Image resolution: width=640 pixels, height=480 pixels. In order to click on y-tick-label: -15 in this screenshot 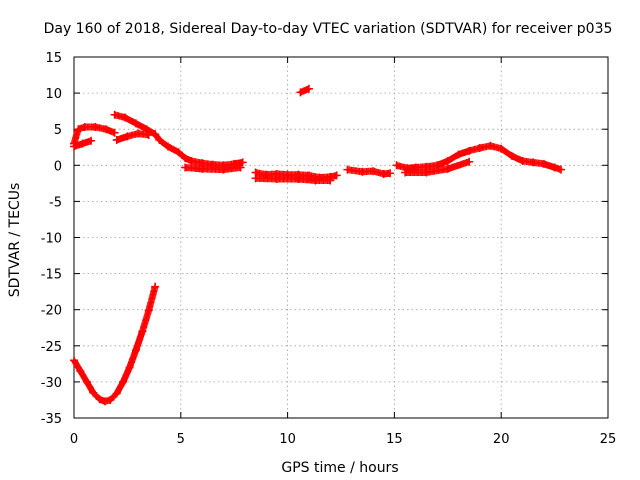, I will do `click(51, 275)`.